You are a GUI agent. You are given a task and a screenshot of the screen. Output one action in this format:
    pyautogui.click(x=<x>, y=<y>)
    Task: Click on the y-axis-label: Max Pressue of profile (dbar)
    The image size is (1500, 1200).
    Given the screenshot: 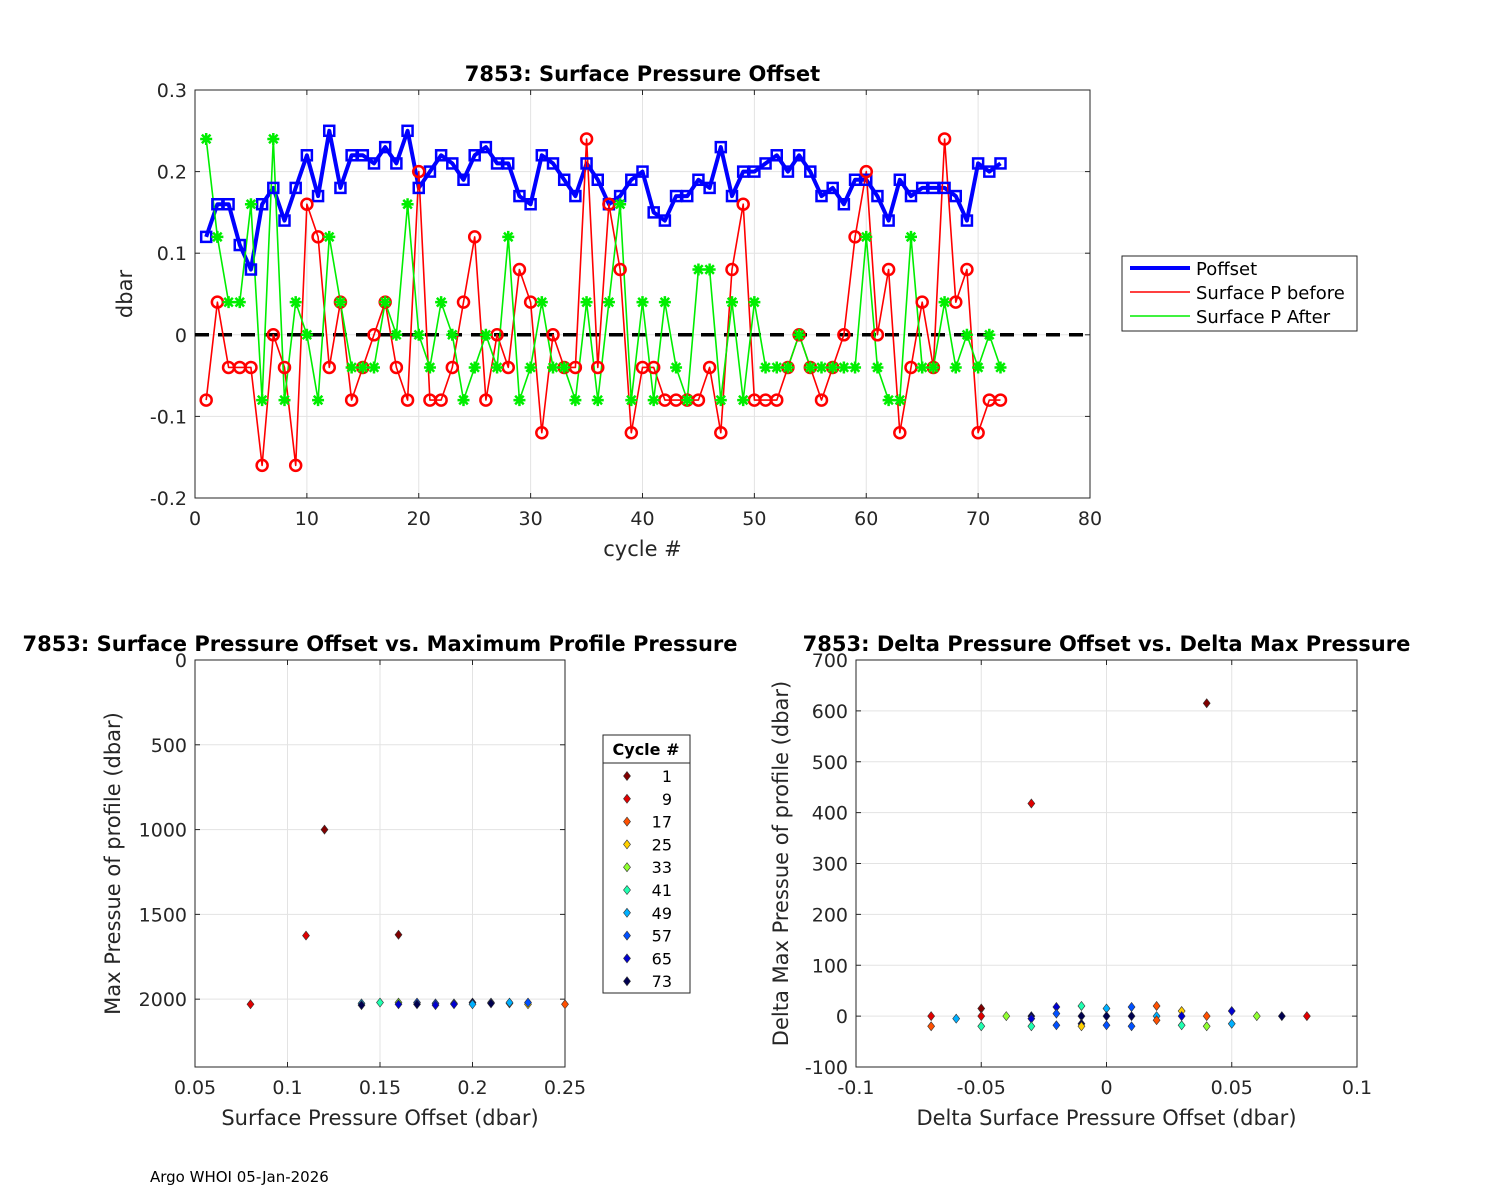 What is the action you would take?
    pyautogui.click(x=113, y=863)
    